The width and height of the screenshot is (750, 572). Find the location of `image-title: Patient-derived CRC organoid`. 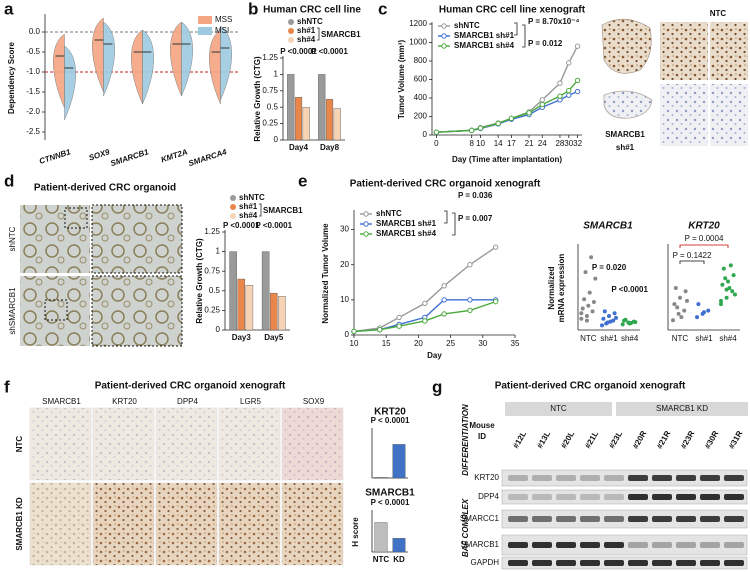

image-title: Patient-derived CRC organoid is located at coordinates (105, 188).